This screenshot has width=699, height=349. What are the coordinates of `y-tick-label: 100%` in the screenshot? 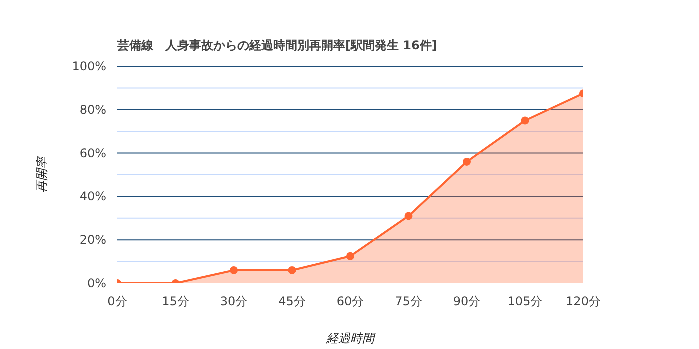 It's located at (89, 67).